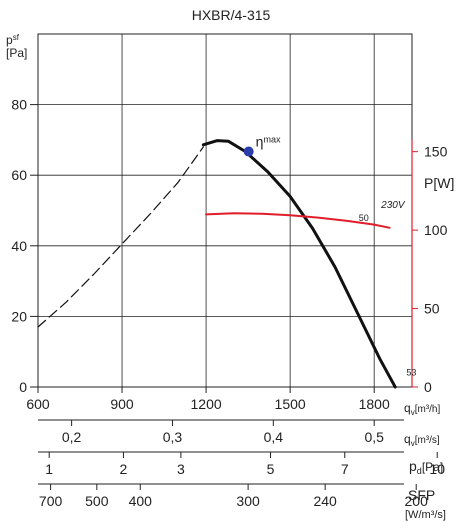  What do you see at coordinates (248, 151) in the screenshot?
I see `eta-max-point` at bounding box center [248, 151].